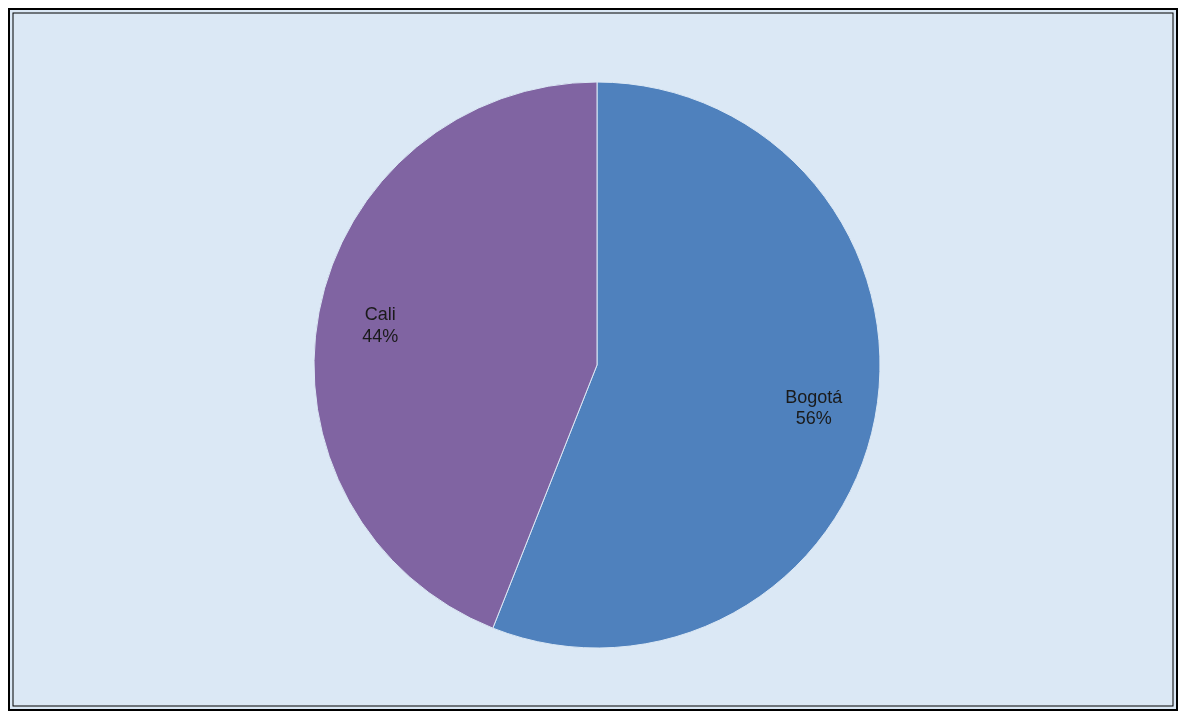 The width and height of the screenshot is (1186, 719). What do you see at coordinates (813, 418) in the screenshot?
I see `data-label: 56%` at bounding box center [813, 418].